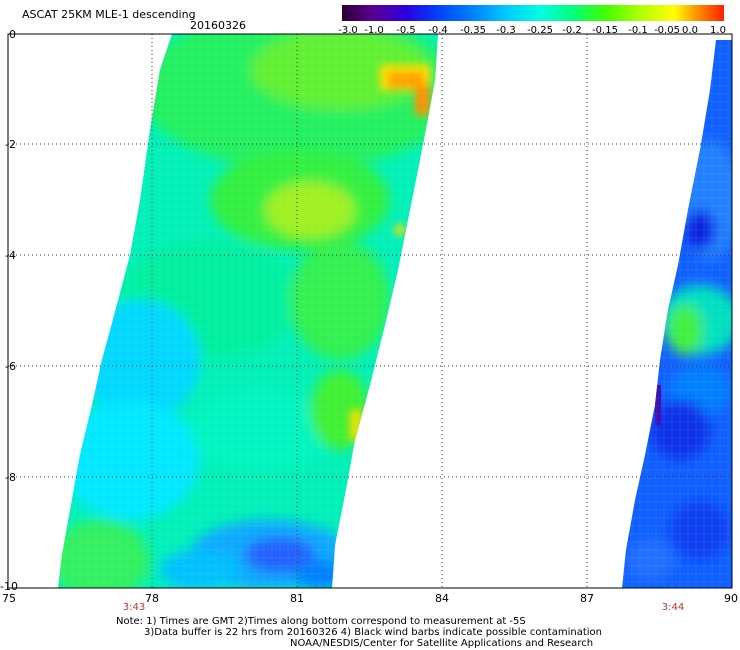  I want to click on x-tick-label: 78, so click(152, 598).